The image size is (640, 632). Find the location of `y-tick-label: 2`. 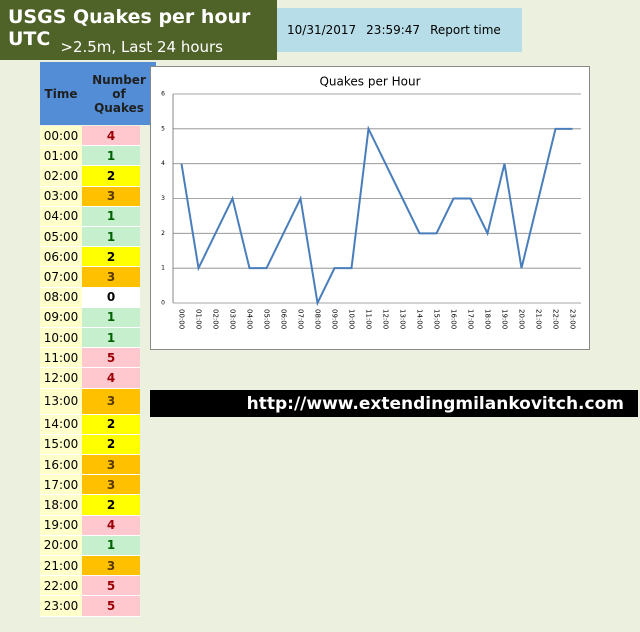

y-tick-label: 2 is located at coordinates (163, 233).